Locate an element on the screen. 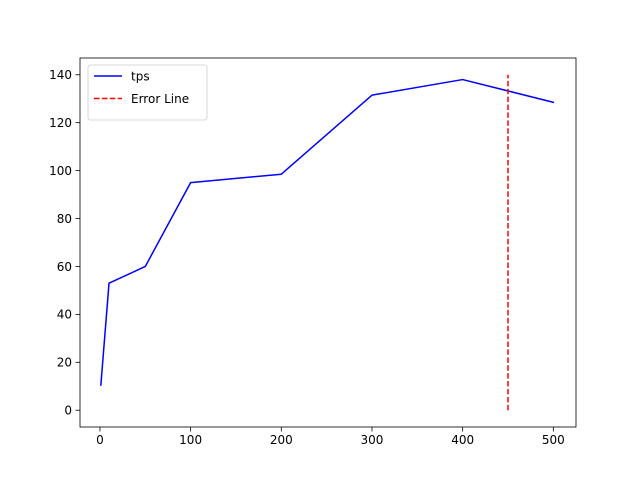 Image resolution: width=640 pixels, height=484 pixels. y-tick-label: 40 is located at coordinates (64, 315).